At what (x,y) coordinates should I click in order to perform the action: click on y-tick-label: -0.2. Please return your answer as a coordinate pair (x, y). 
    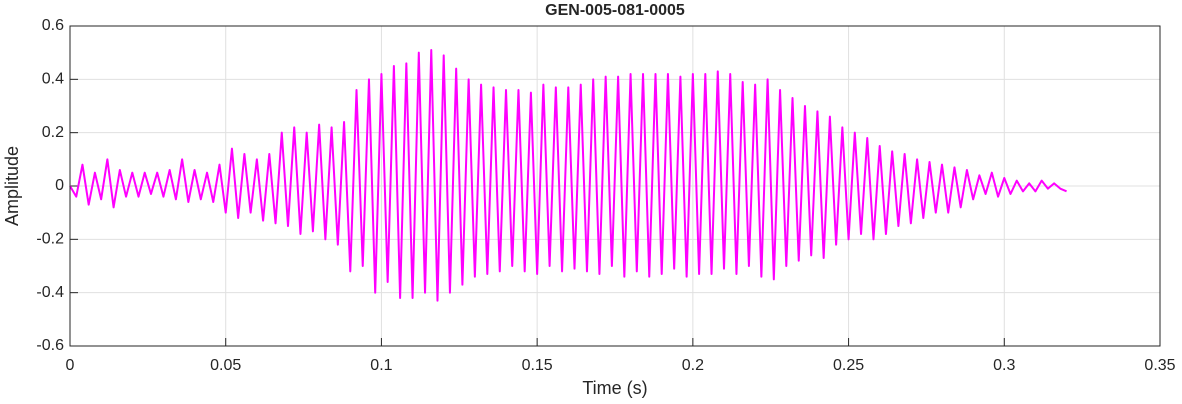
    Looking at the image, I should click on (50, 239).